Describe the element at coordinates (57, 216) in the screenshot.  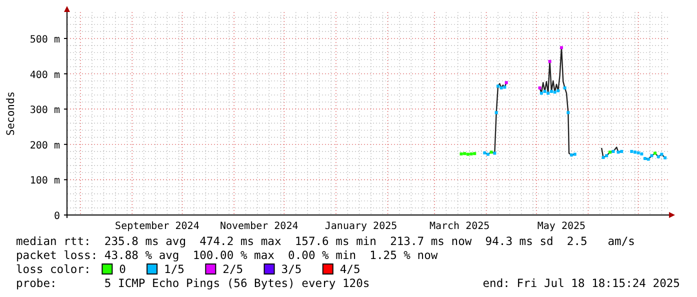
I see `y-tick-label: 0` at that location.